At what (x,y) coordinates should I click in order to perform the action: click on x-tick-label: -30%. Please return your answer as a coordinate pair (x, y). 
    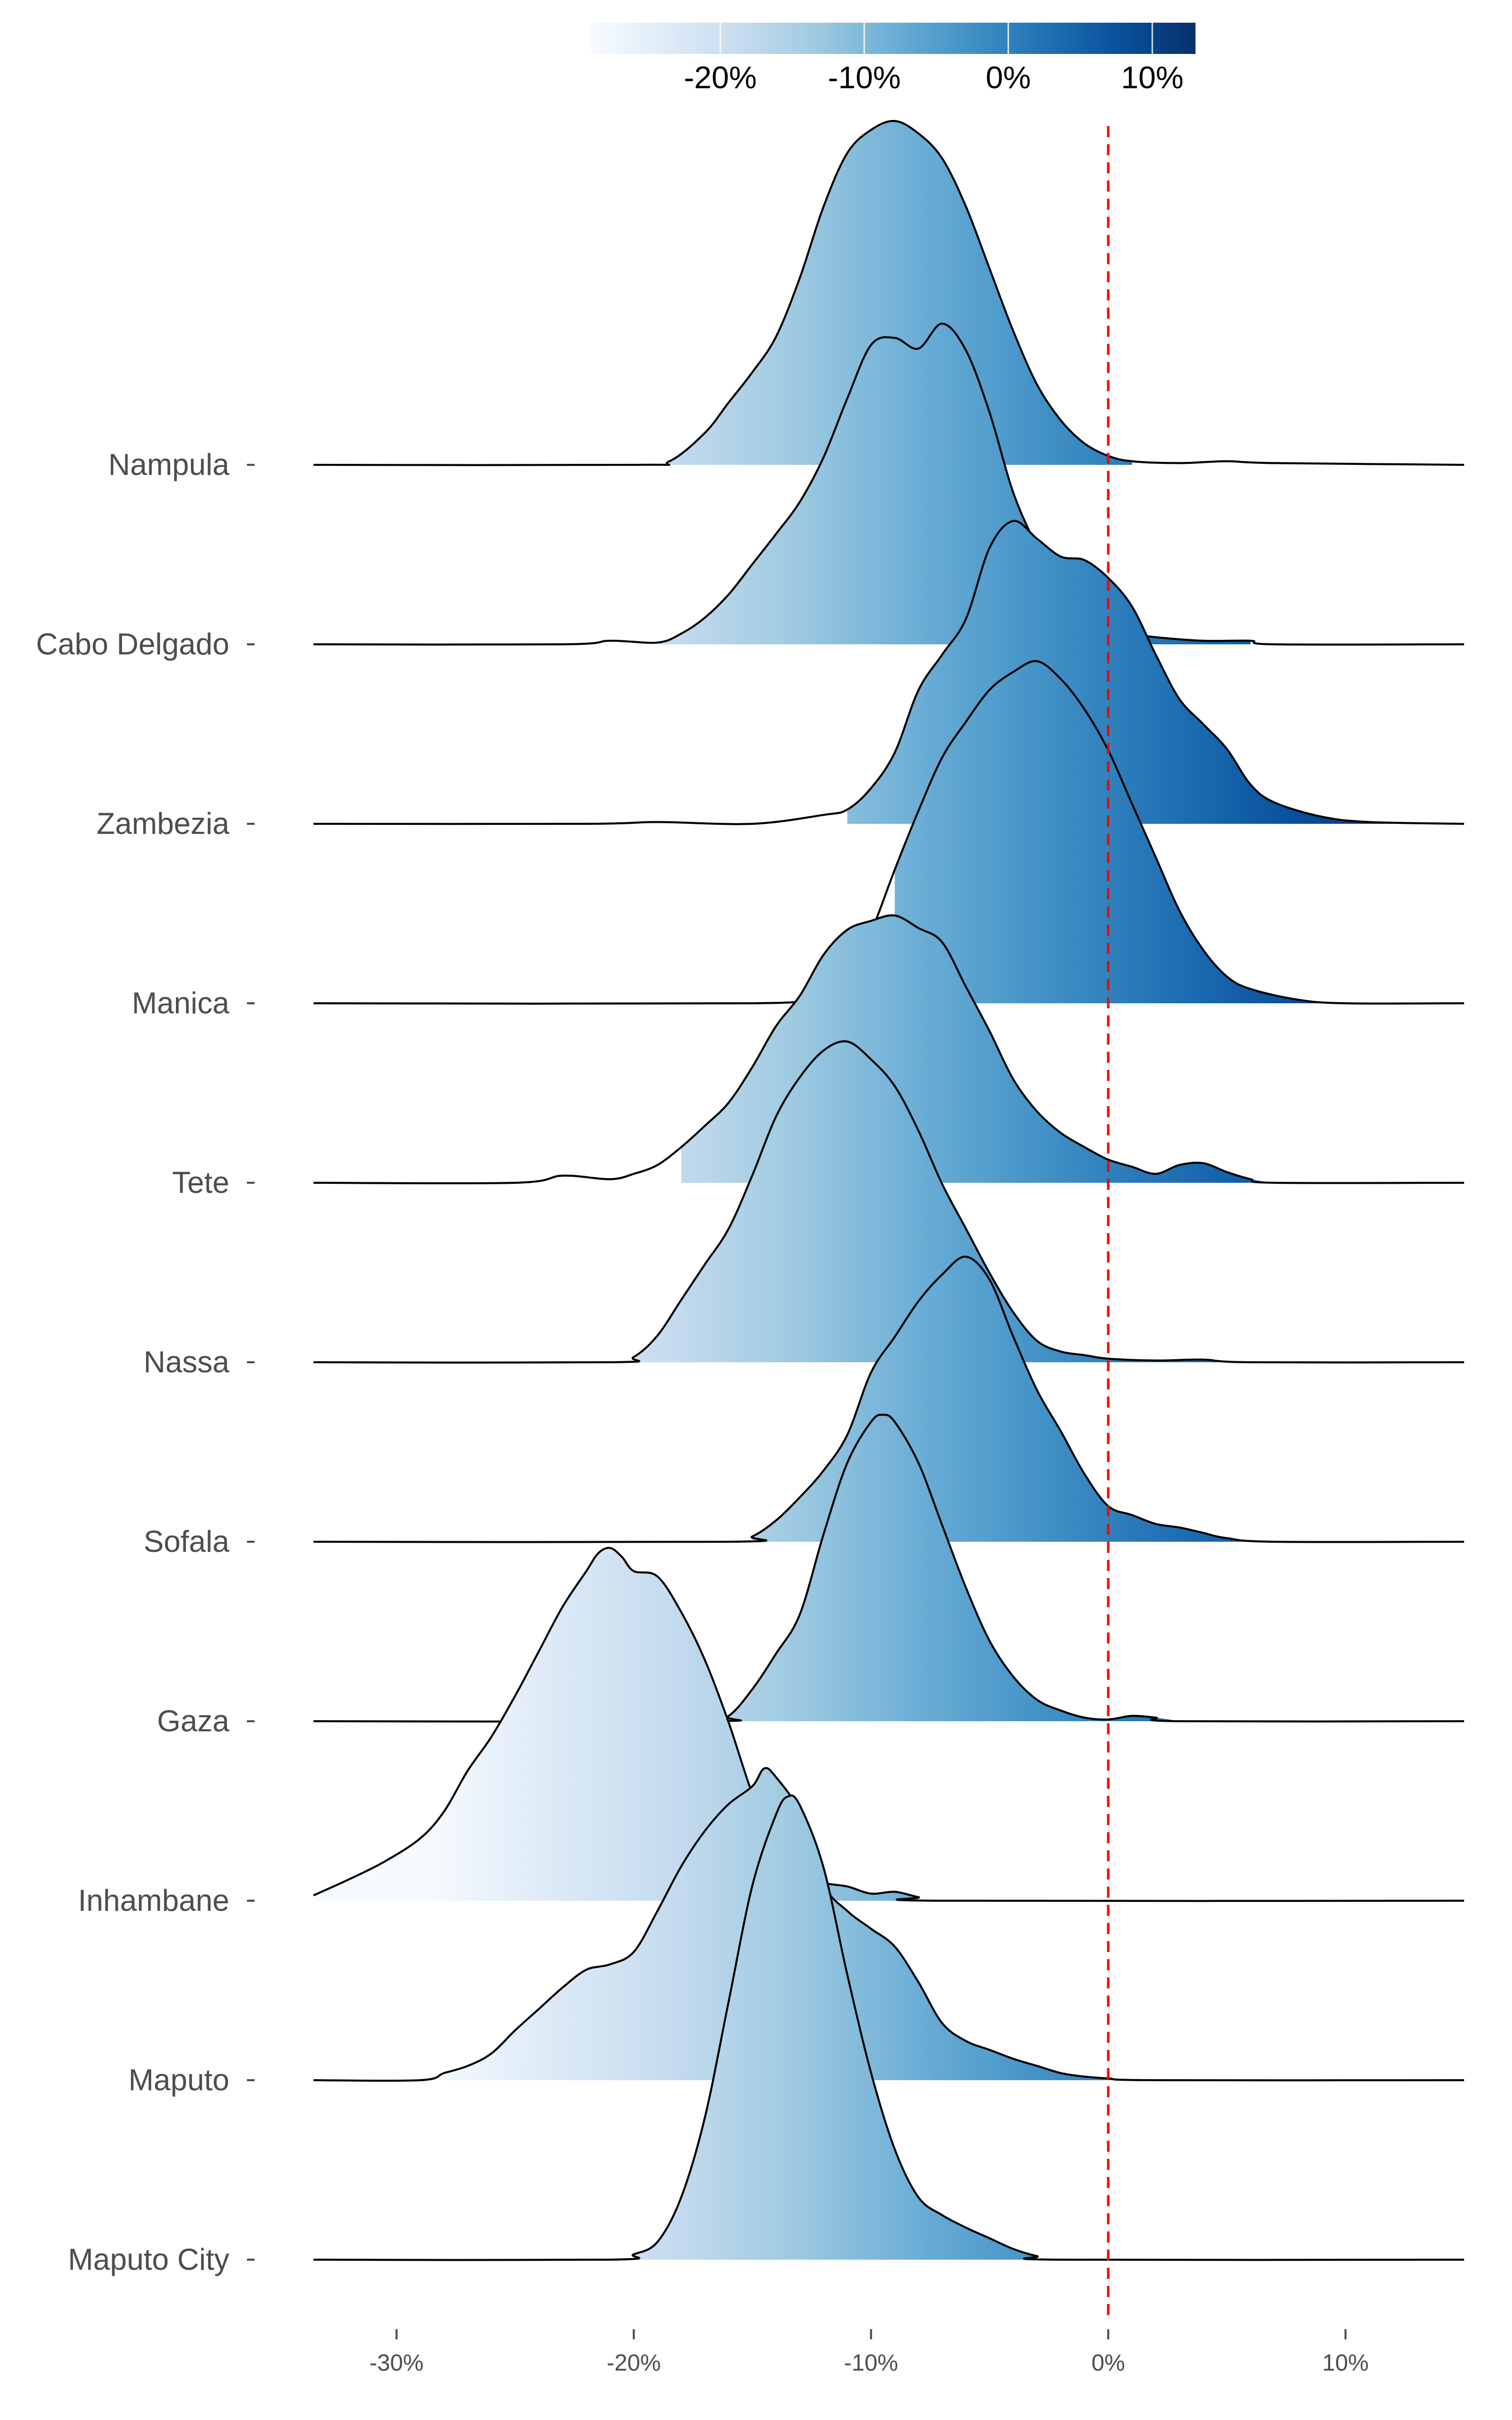
    Looking at the image, I should click on (396, 2362).